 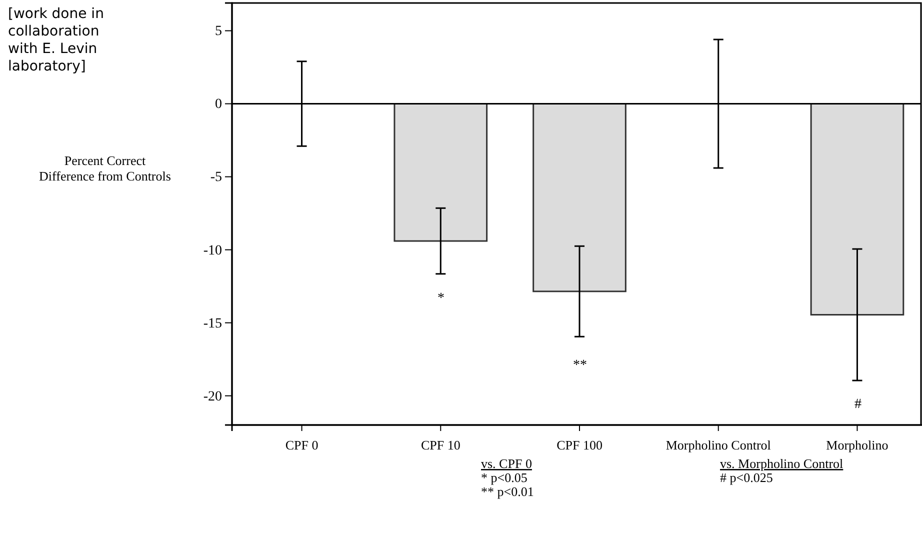 What do you see at coordinates (579, 445) in the screenshot?
I see `x-tick-label: CPF 100` at bounding box center [579, 445].